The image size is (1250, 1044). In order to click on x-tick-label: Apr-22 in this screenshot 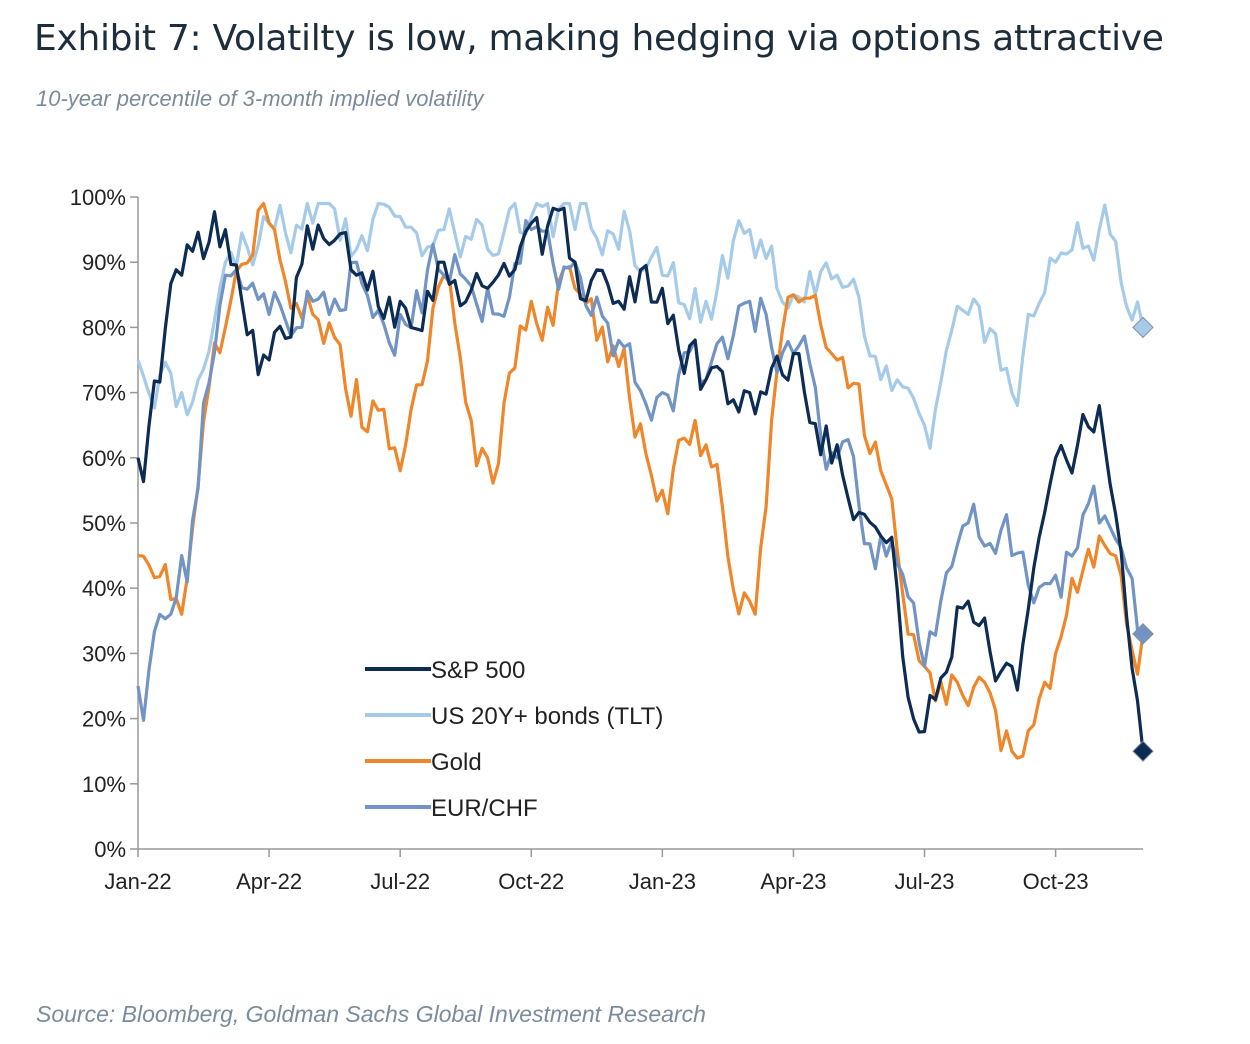, I will do `click(269, 881)`.